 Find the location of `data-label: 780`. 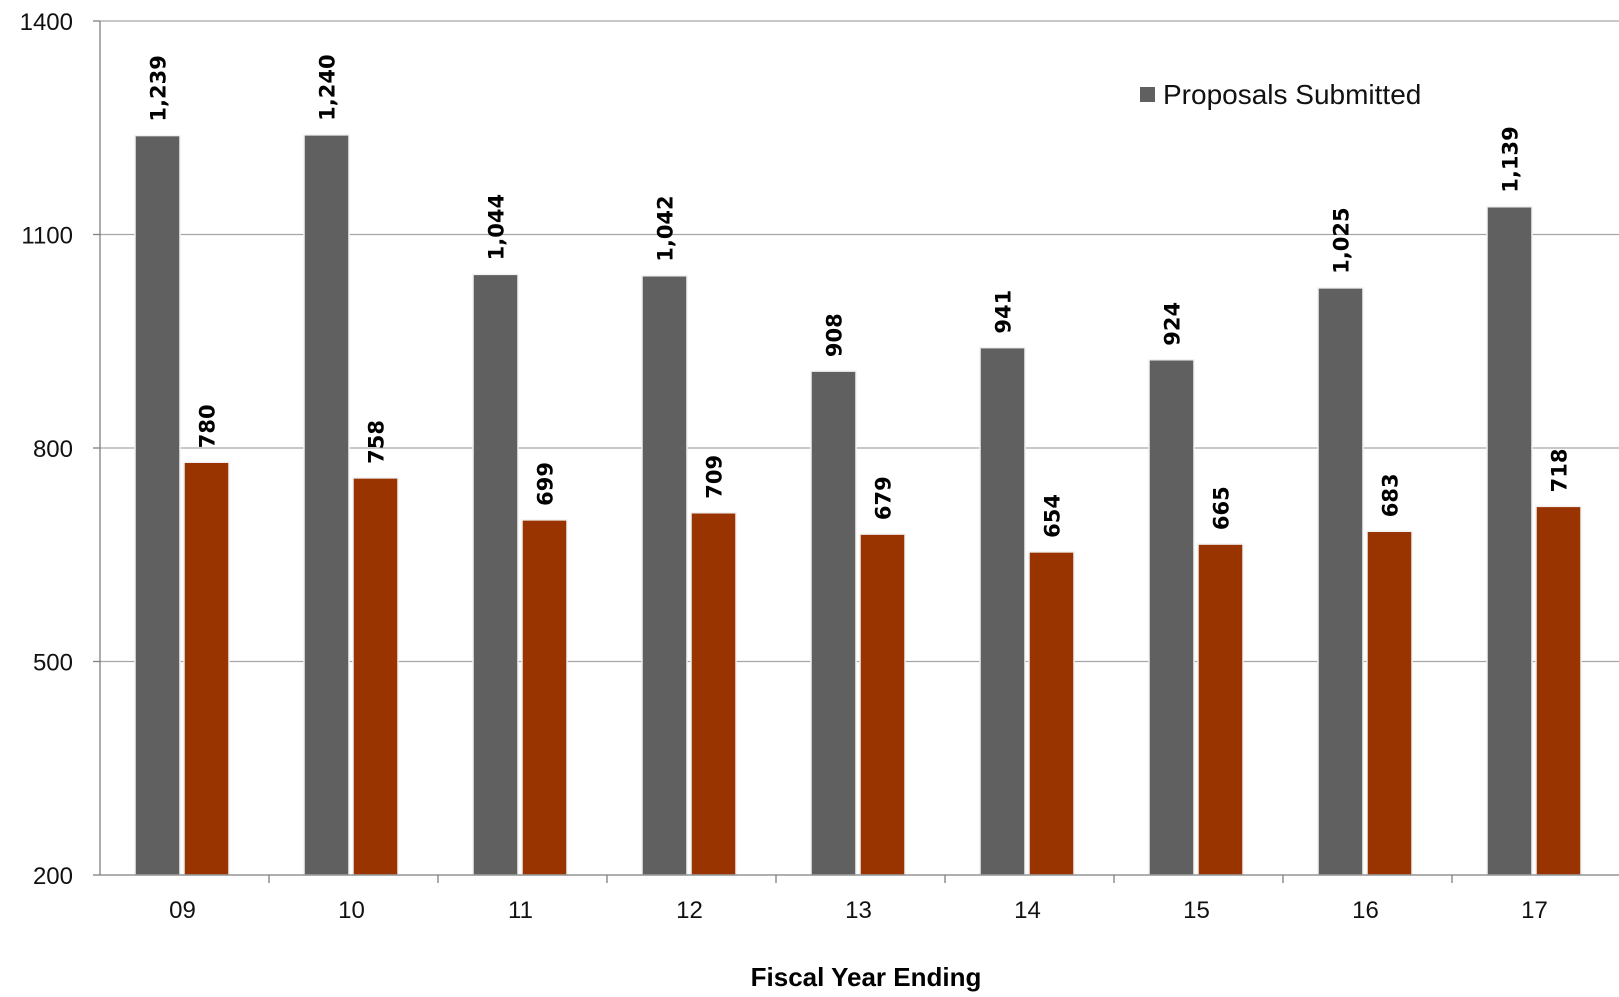

data-label: 780 is located at coordinates (208, 426).